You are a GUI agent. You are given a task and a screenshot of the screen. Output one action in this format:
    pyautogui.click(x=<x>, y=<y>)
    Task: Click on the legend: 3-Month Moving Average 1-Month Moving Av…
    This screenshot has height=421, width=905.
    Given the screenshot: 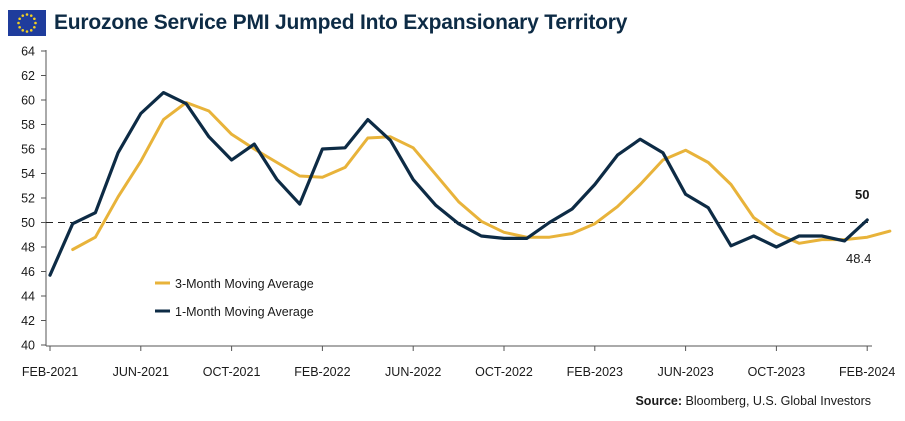 What is the action you would take?
    pyautogui.click(x=234, y=298)
    